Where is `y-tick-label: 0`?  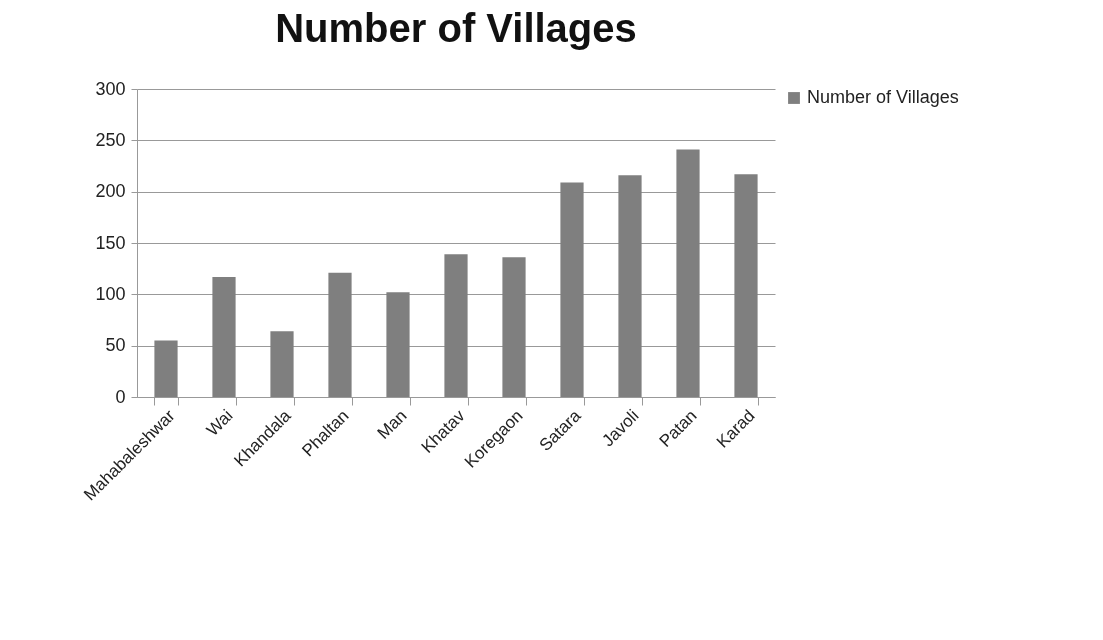 y-tick-label: 0 is located at coordinates (120, 396).